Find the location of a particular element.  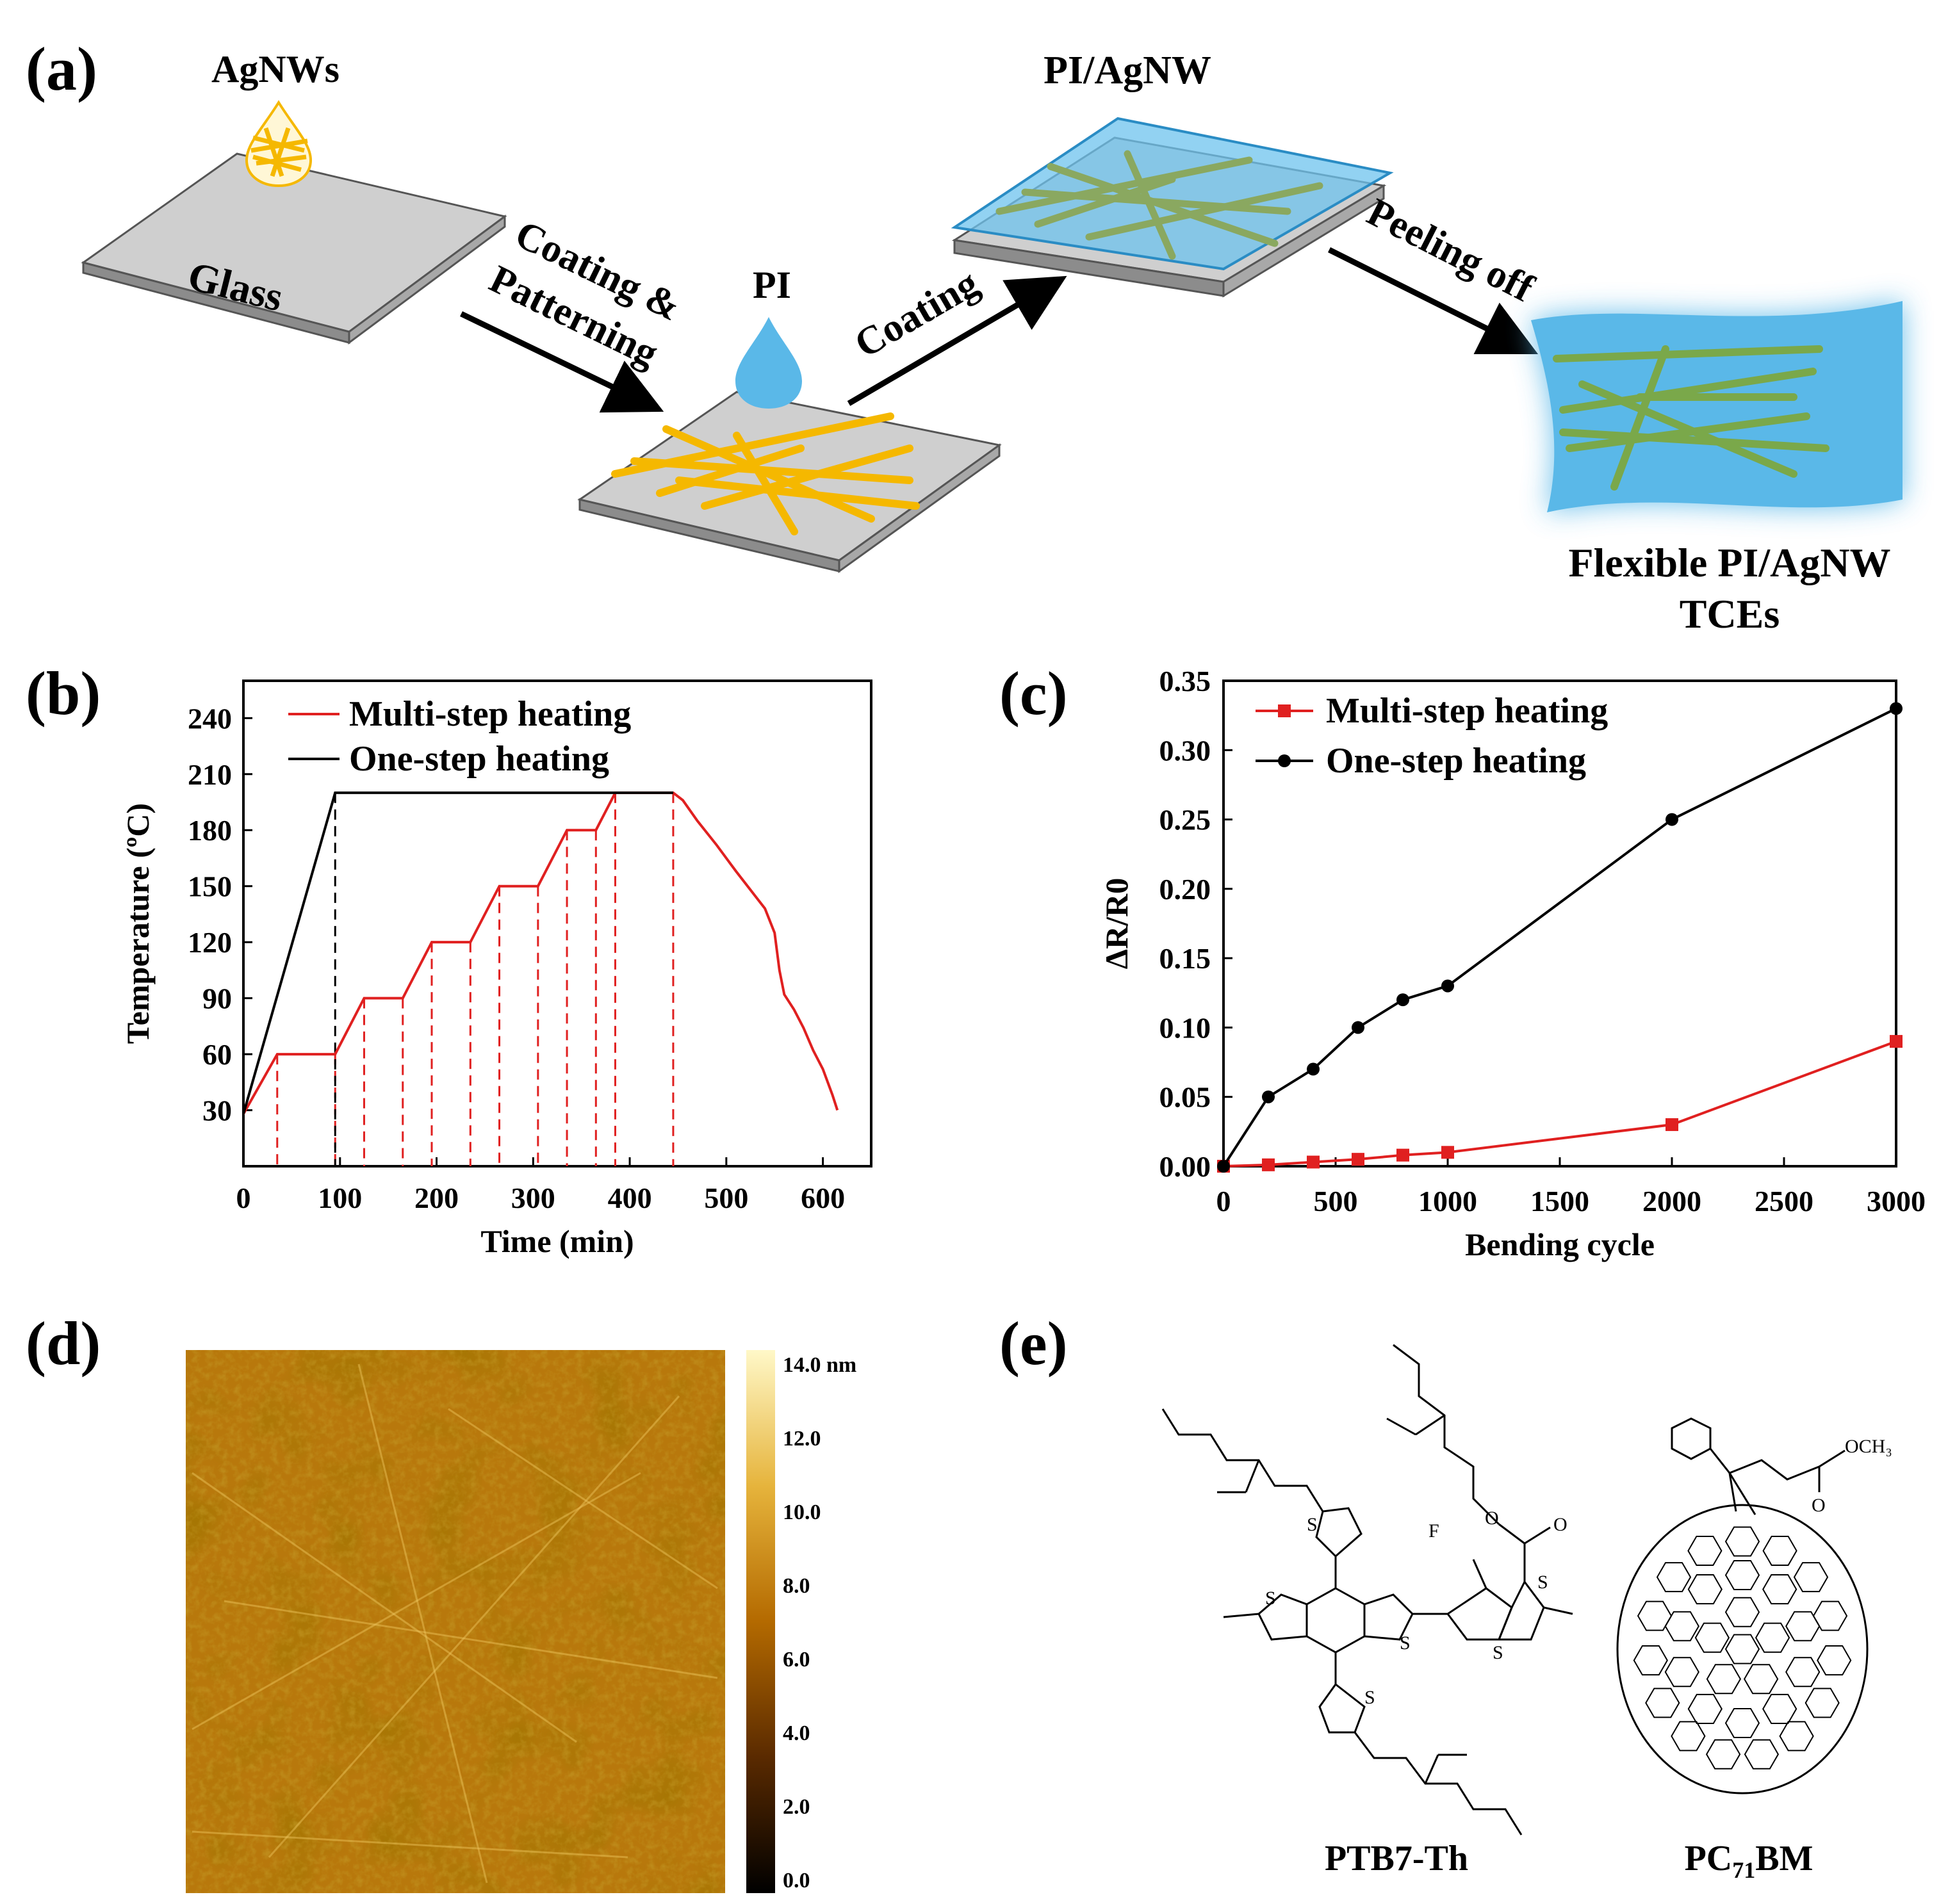

legend-c-onestep-label: One-step heating is located at coordinates (1456, 761).